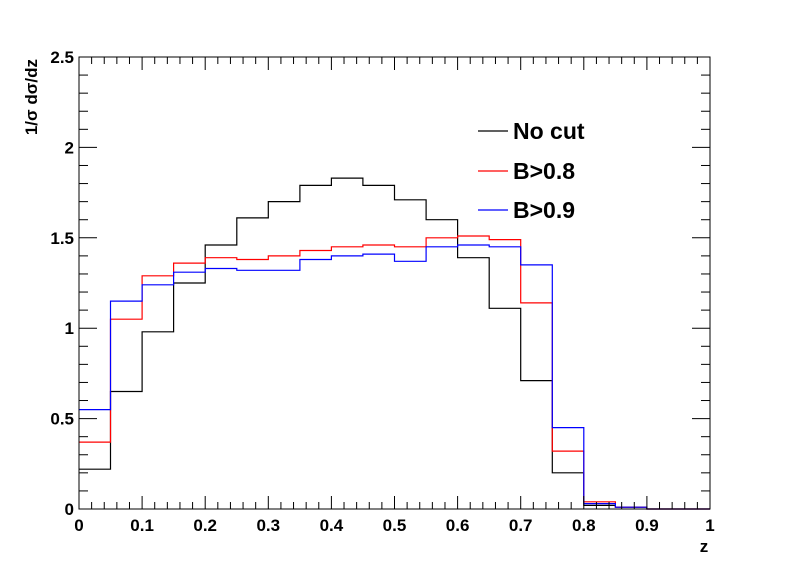  I want to click on x-tick-label: 0.4, so click(332, 525).